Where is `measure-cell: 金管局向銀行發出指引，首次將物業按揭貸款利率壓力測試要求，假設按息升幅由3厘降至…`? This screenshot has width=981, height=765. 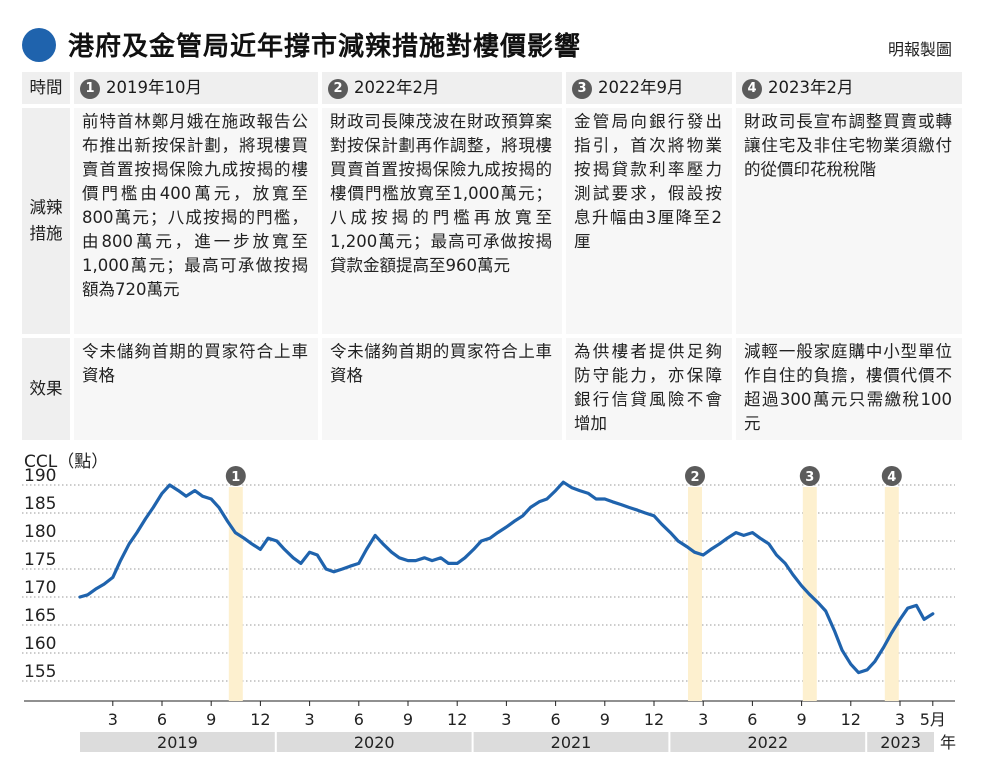 measure-cell: 金管局向銀行發出指引，首次將物業按揭貸款利率壓力測試要求，假設按息升幅由3厘降至… is located at coordinates (649, 221).